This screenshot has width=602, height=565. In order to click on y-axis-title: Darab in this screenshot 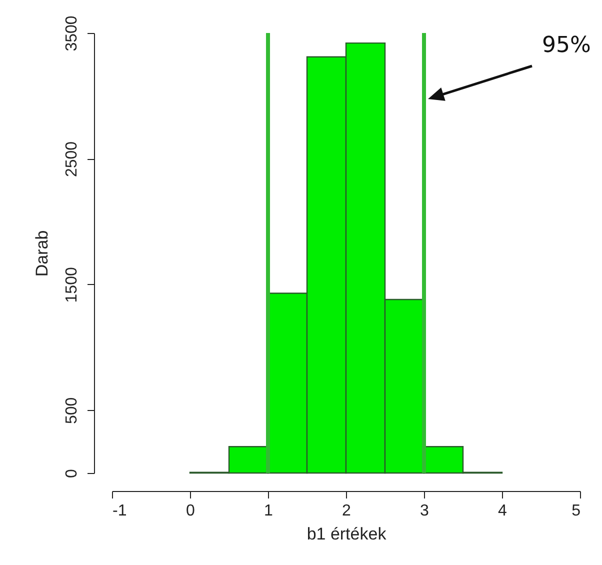, I will do `click(42, 253)`.